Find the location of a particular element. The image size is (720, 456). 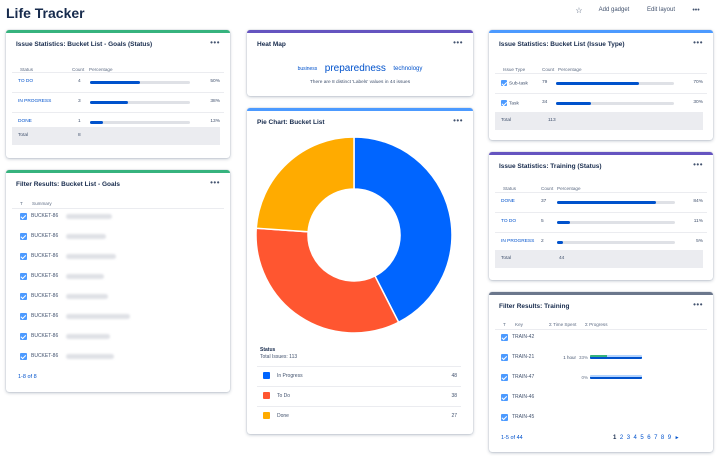

page-link-4: 4 is located at coordinates (635, 438).